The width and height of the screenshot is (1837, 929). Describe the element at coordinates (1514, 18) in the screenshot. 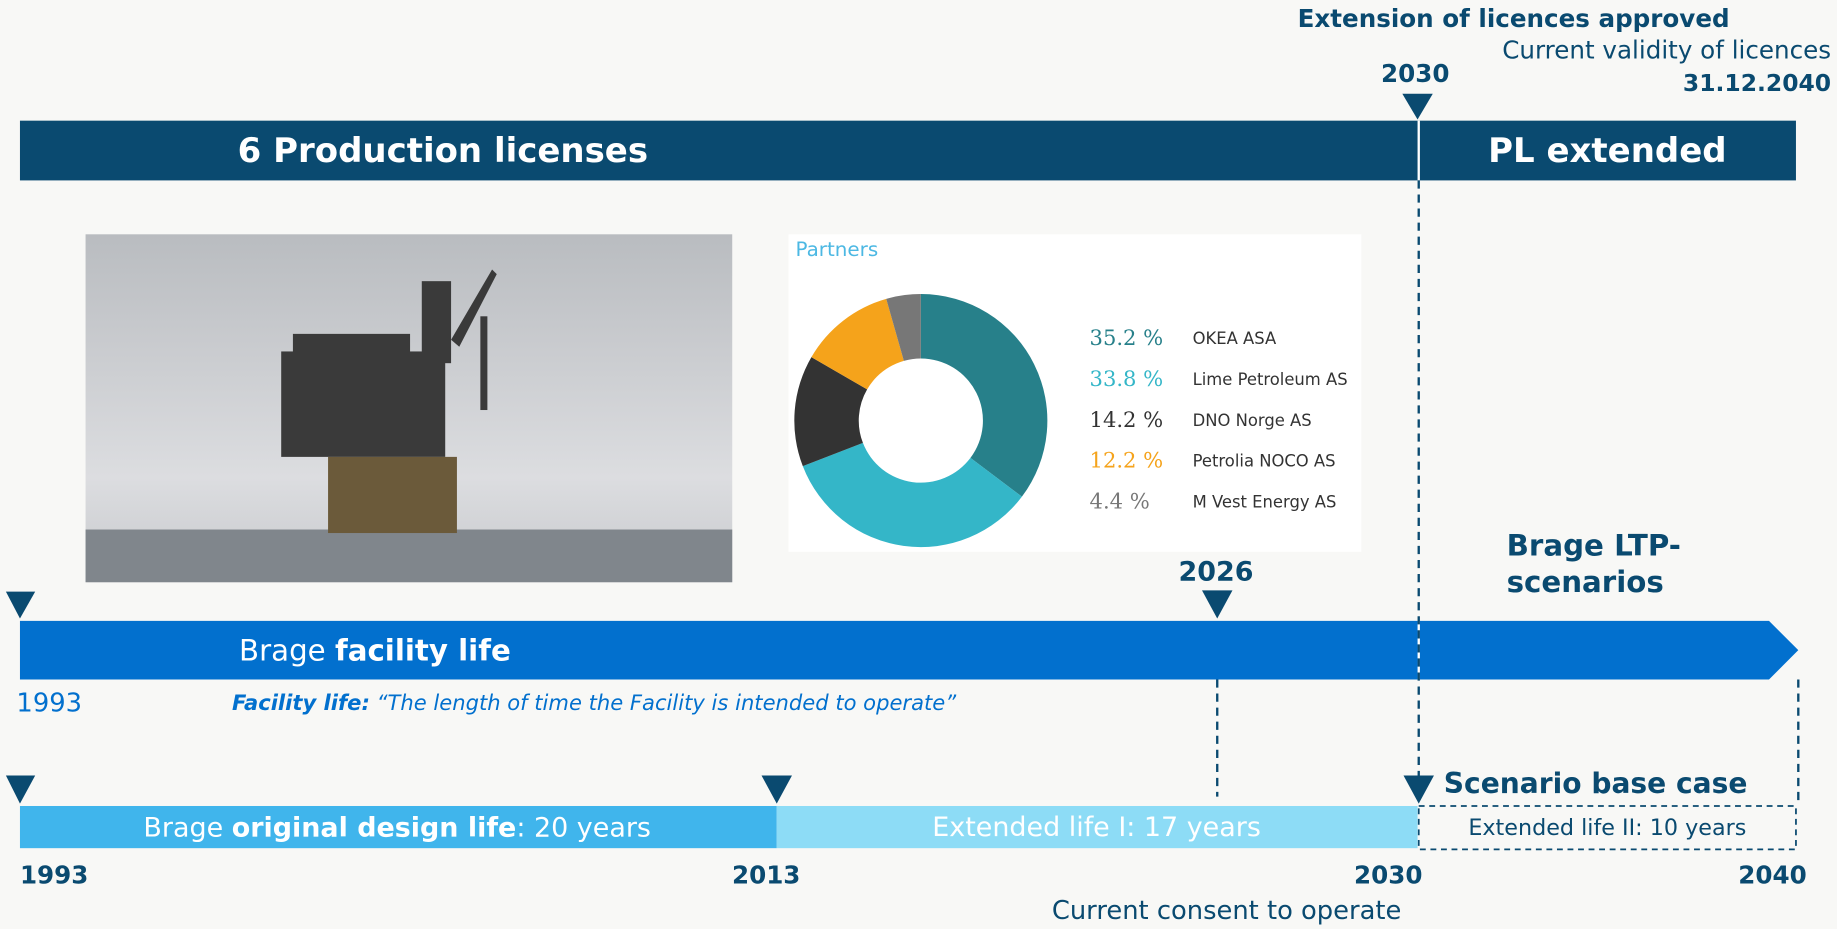

I see `approved: Extension of licences approved` at that location.